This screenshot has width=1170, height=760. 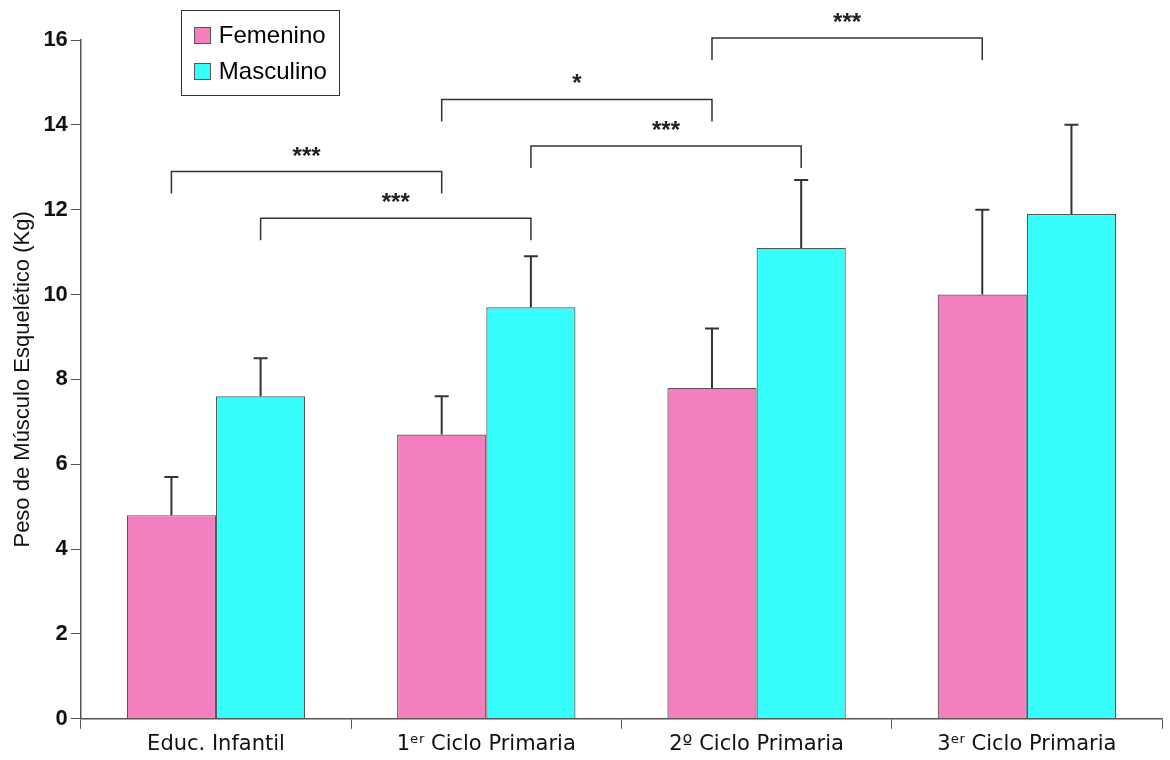 I want to click on y-tick-label: 0, so click(x=61, y=717).